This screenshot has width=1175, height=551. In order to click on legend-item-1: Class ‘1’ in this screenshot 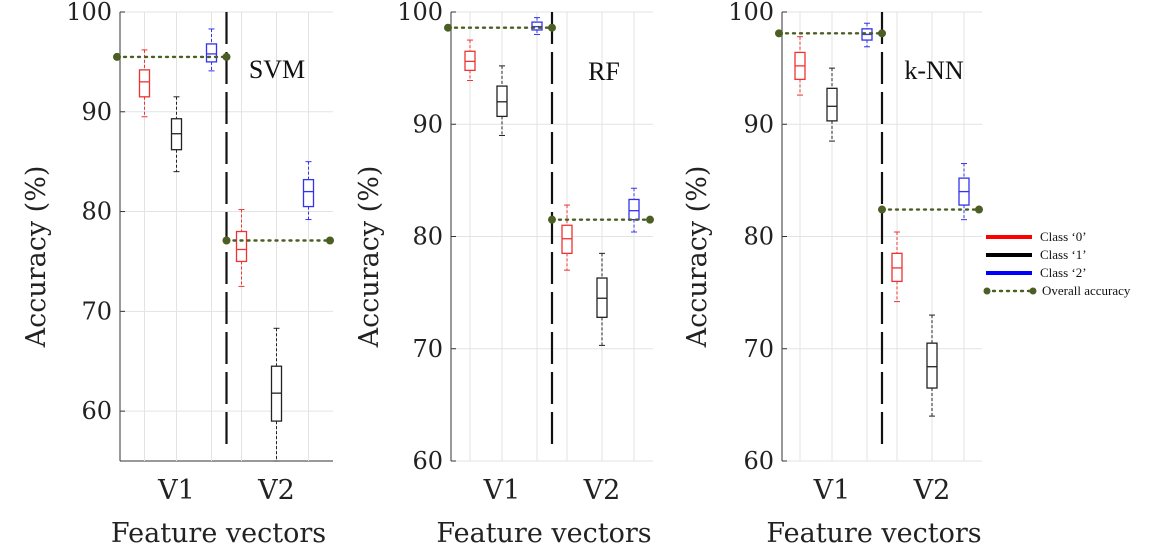, I will do `click(1036, 254)`.